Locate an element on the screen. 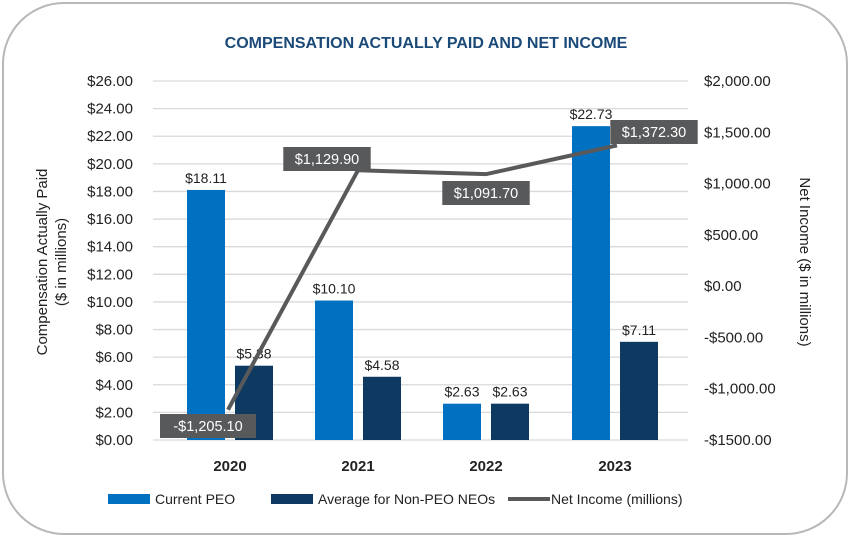  y-tick-label: $16.00 is located at coordinates (110, 219).